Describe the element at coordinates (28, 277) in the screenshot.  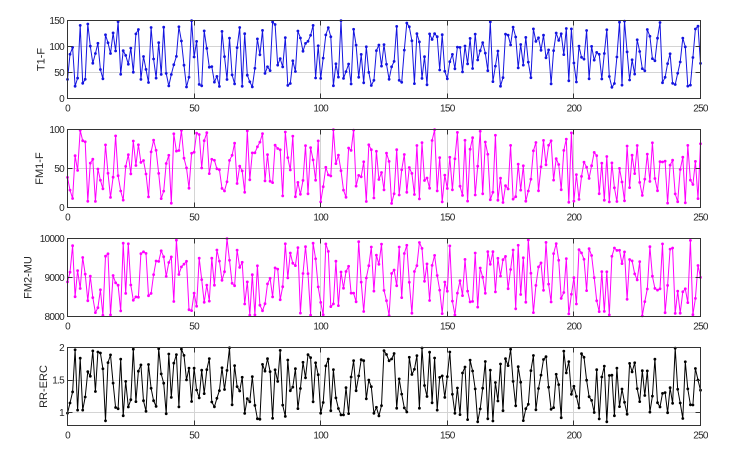
I see `svg-text: FM2-MU` at that location.